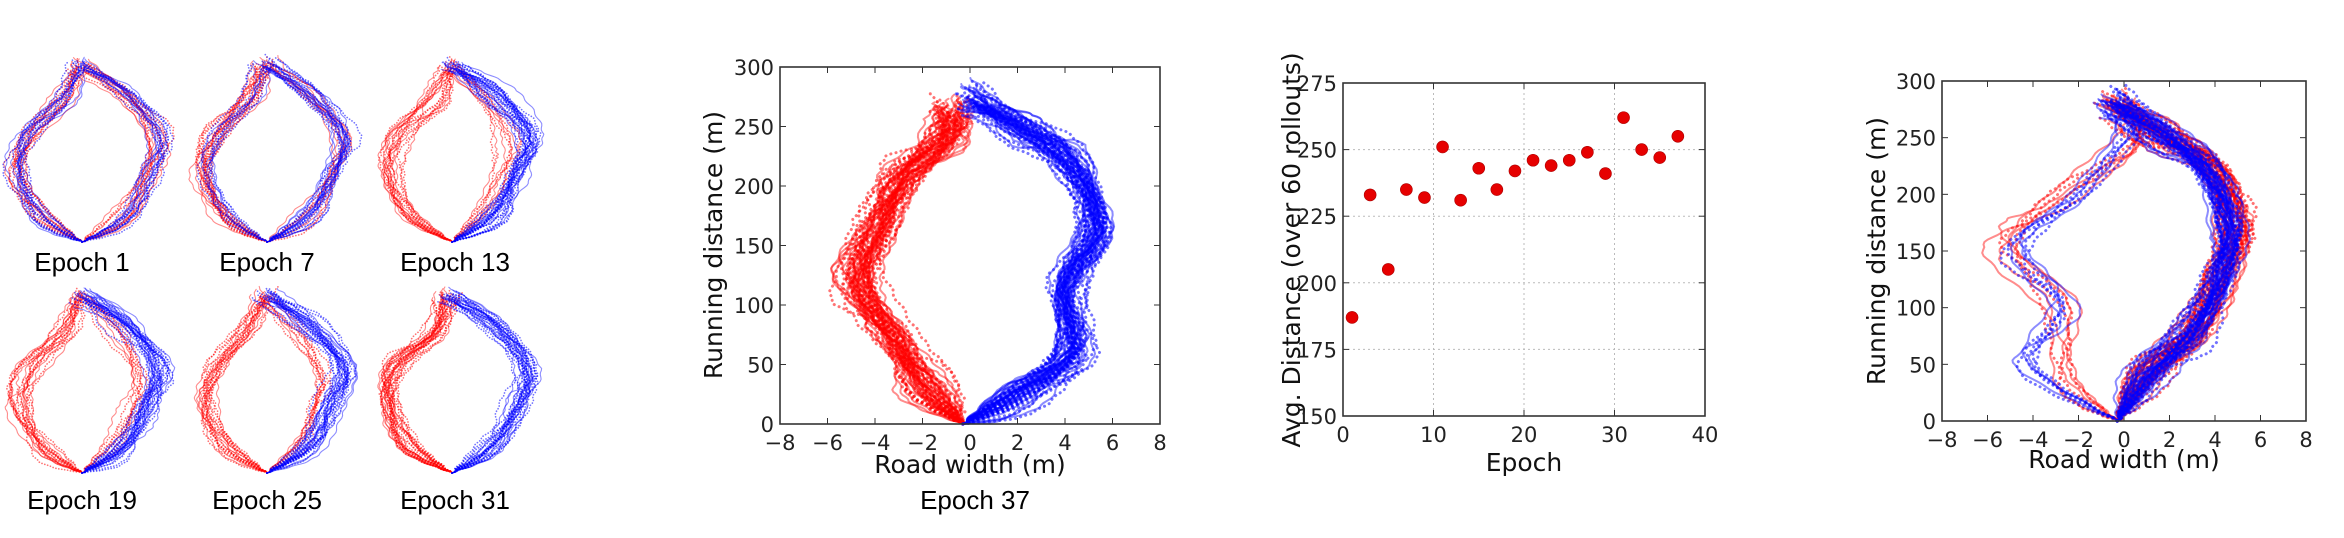  Describe the element at coordinates (2033, 440) in the screenshot. I see `x-tick-label: −4` at that location.